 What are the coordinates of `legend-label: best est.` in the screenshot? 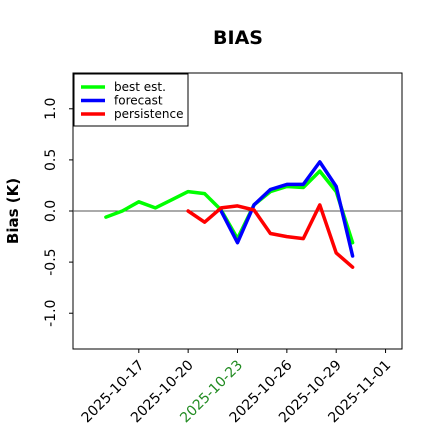 It's located at (140, 87).